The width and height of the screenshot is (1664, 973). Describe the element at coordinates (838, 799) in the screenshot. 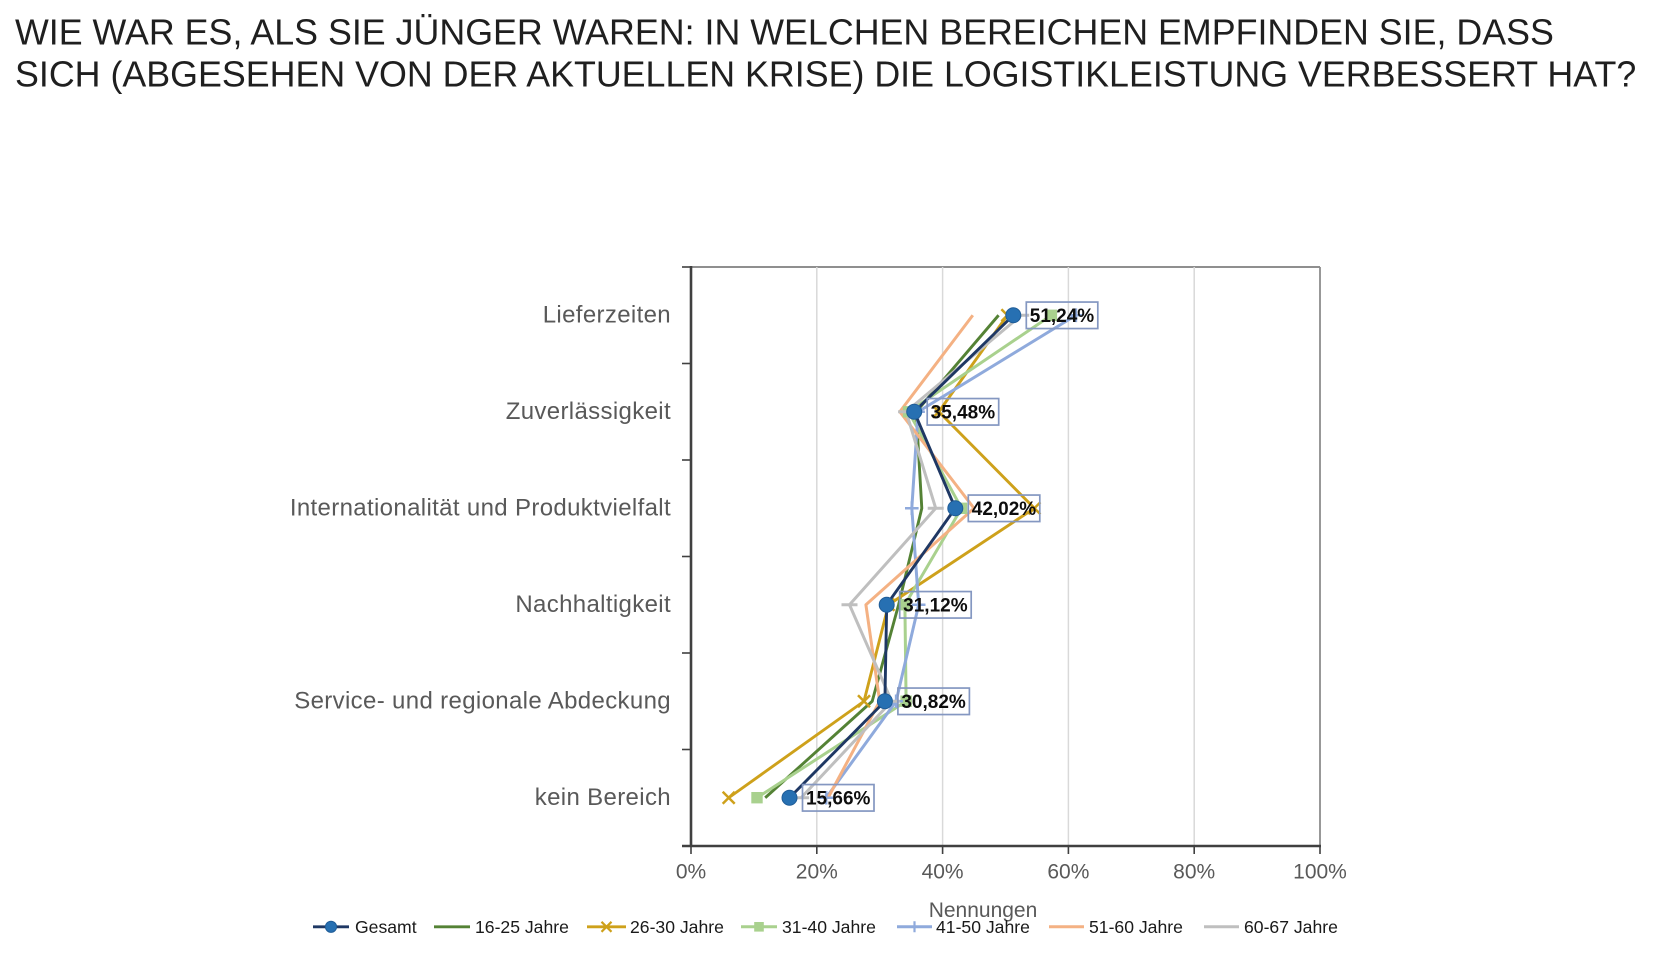

I see `svg-text: 15,66%` at that location.